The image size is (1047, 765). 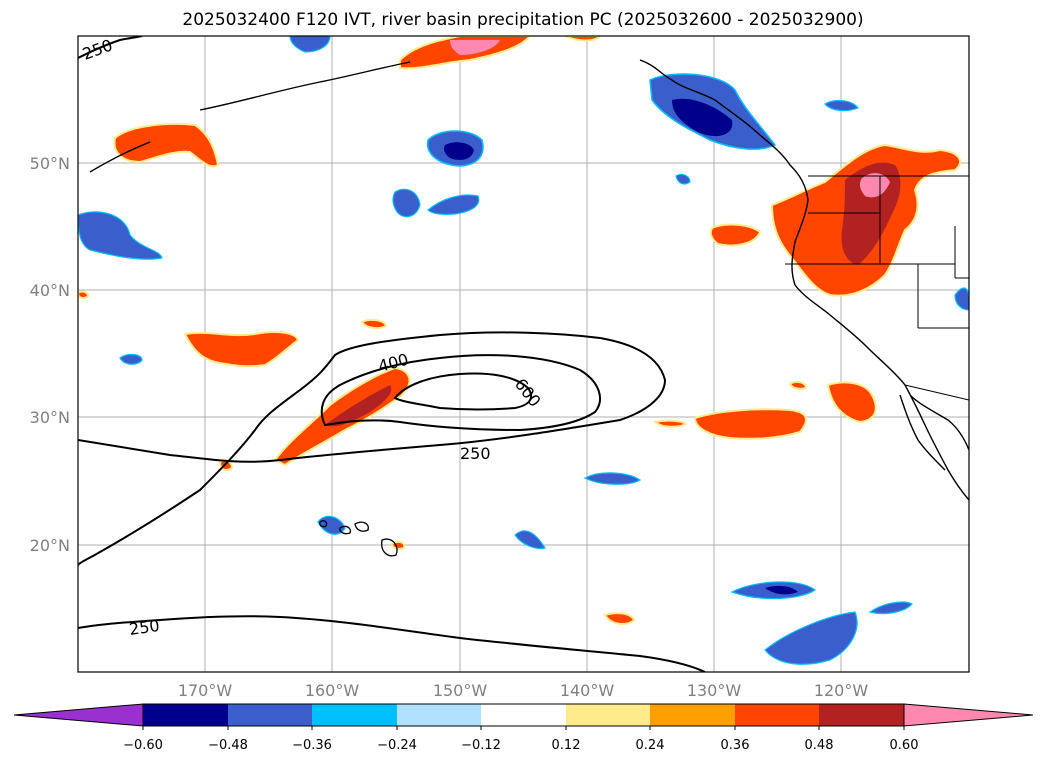 What do you see at coordinates (670, 423) in the screenshot?
I see `positive-region-30n-135w` at bounding box center [670, 423].